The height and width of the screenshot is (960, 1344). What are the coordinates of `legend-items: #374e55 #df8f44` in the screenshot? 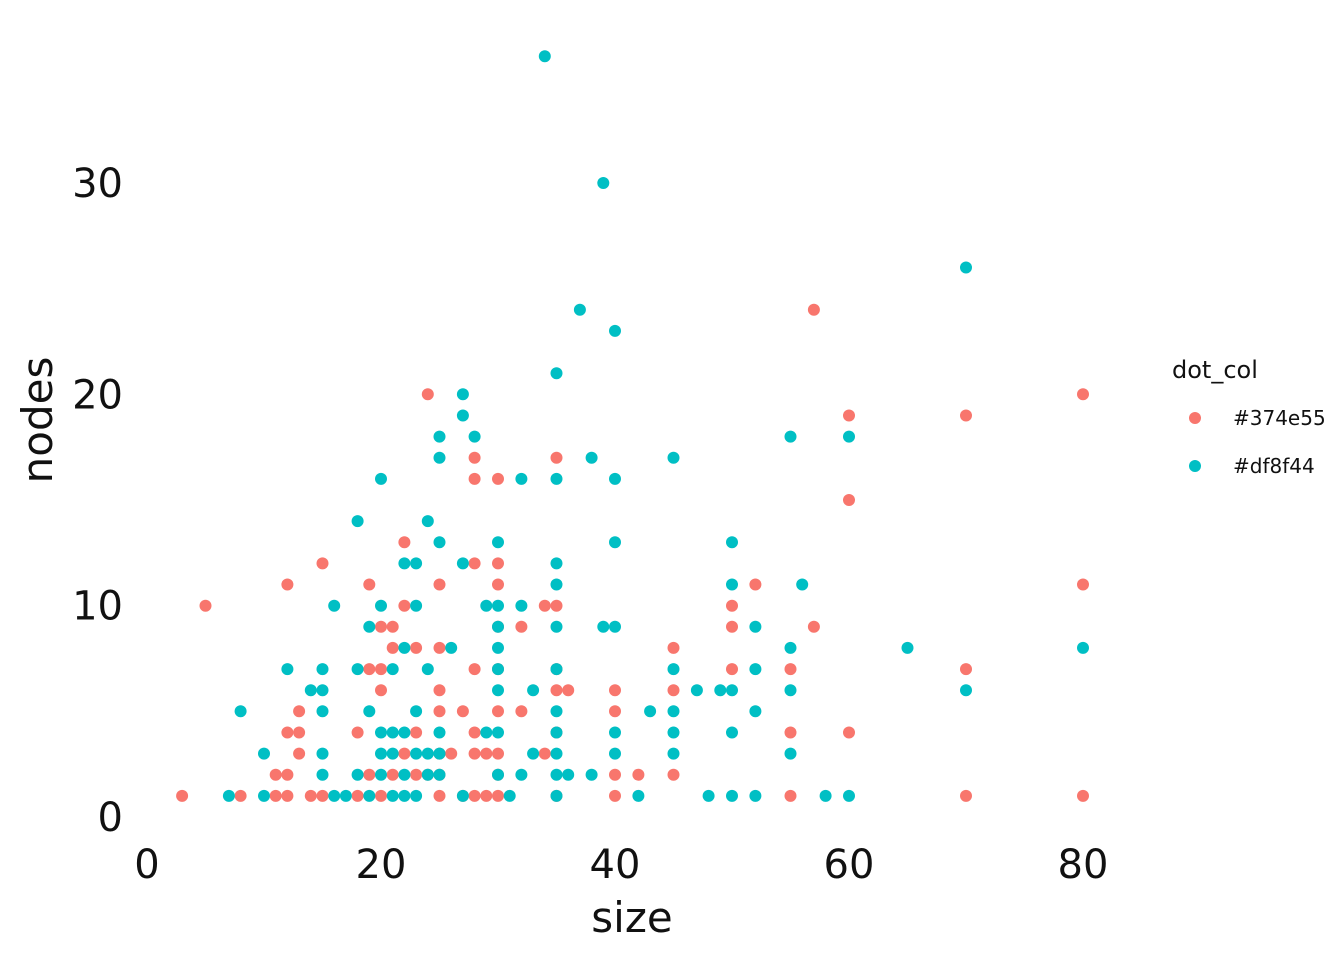 It's located at (1257, 442).